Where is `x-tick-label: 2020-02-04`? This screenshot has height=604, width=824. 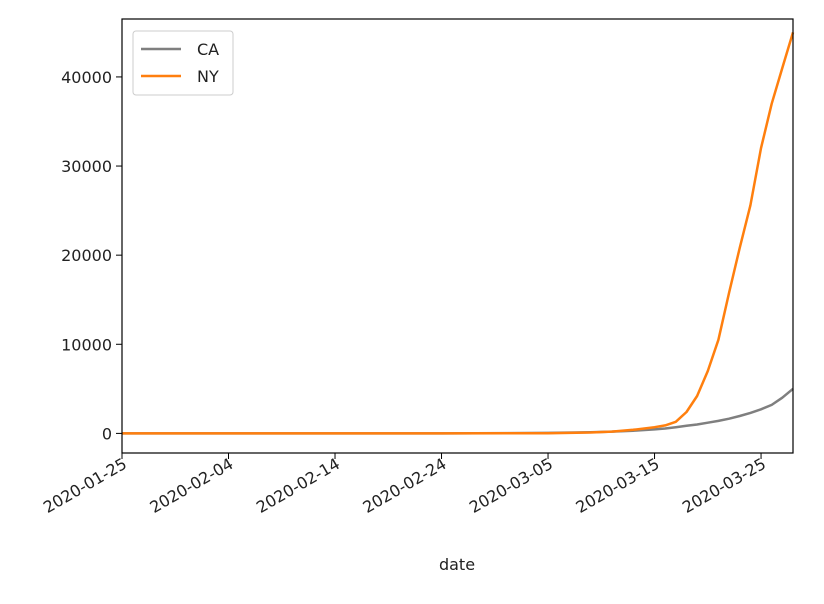
x-tick-label: 2020-02-04 is located at coordinates (191, 485).